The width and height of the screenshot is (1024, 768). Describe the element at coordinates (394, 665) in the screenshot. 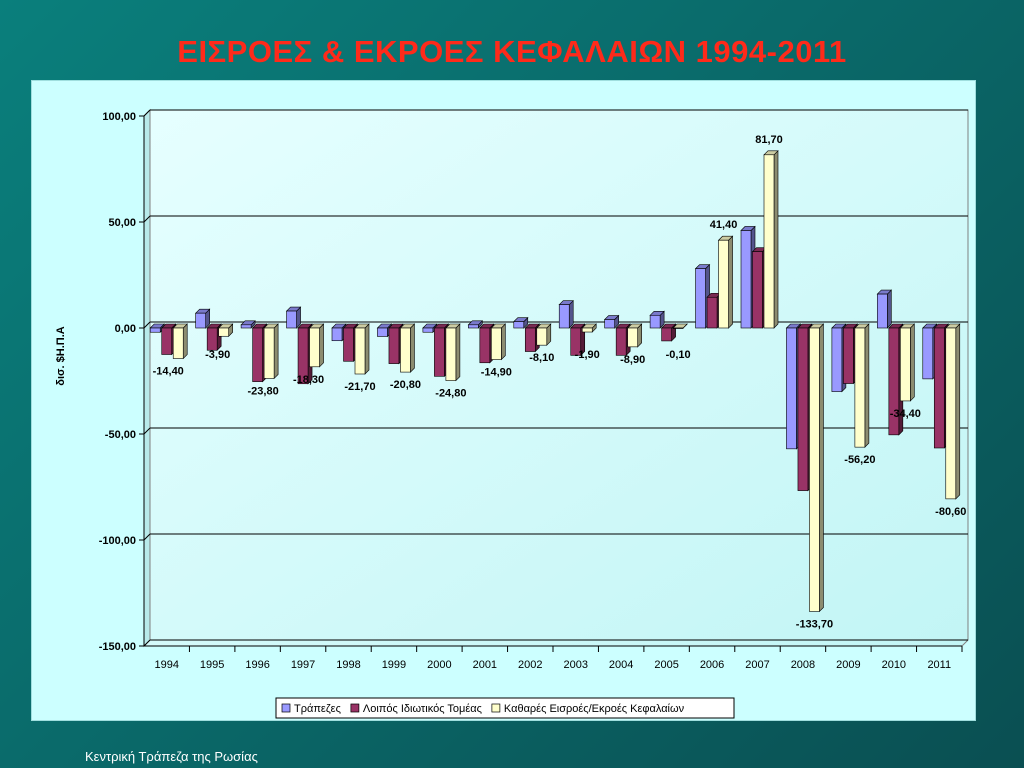

I see `x-tick-label: 1999` at that location.